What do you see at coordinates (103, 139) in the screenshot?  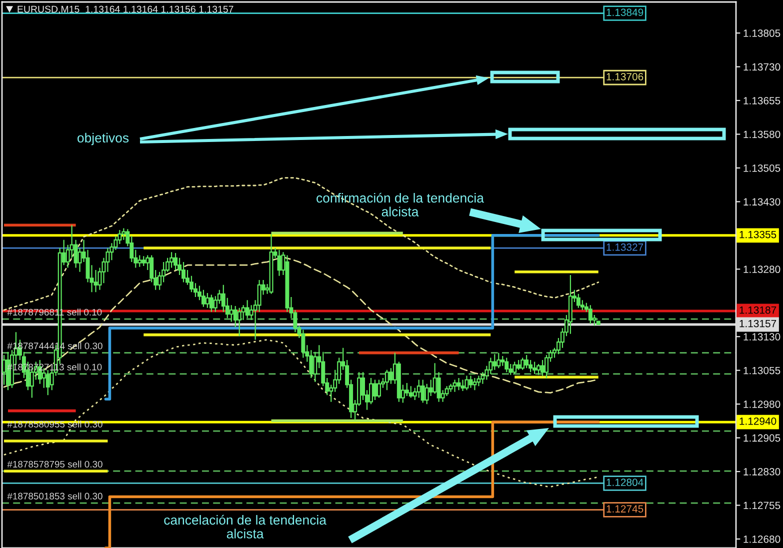 I see `annotation: objetivos` at bounding box center [103, 139].